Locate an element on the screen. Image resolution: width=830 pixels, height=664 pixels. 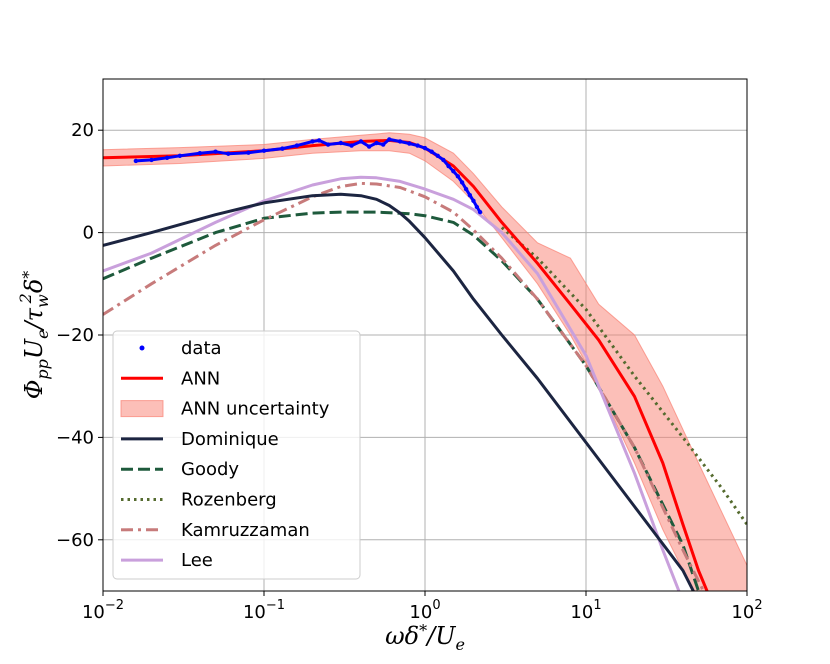
legend-label-rozenberg: Rozenberg is located at coordinates (229, 500).